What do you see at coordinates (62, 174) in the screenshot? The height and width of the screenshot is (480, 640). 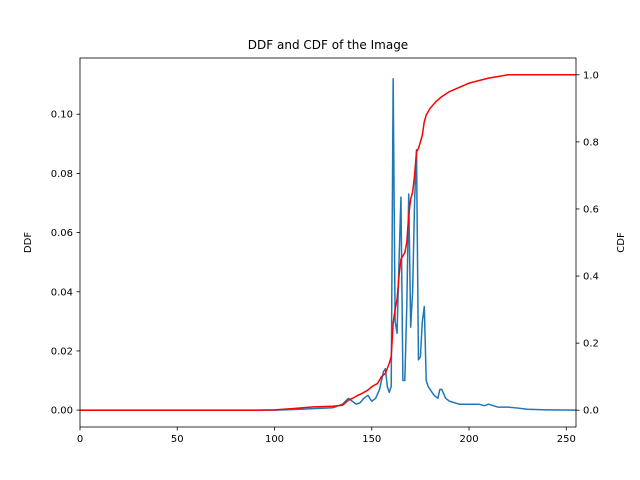 I see `left-y-tick-label: 0.08` at bounding box center [62, 174].